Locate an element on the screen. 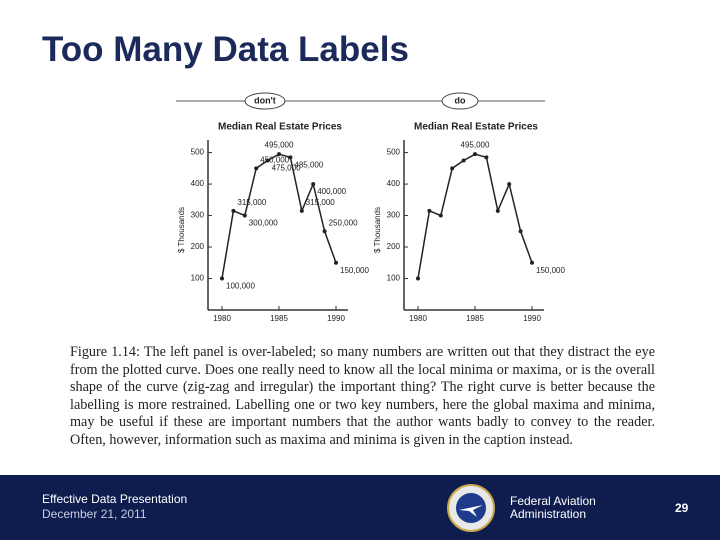  banner-label: don't is located at coordinates (265, 100).